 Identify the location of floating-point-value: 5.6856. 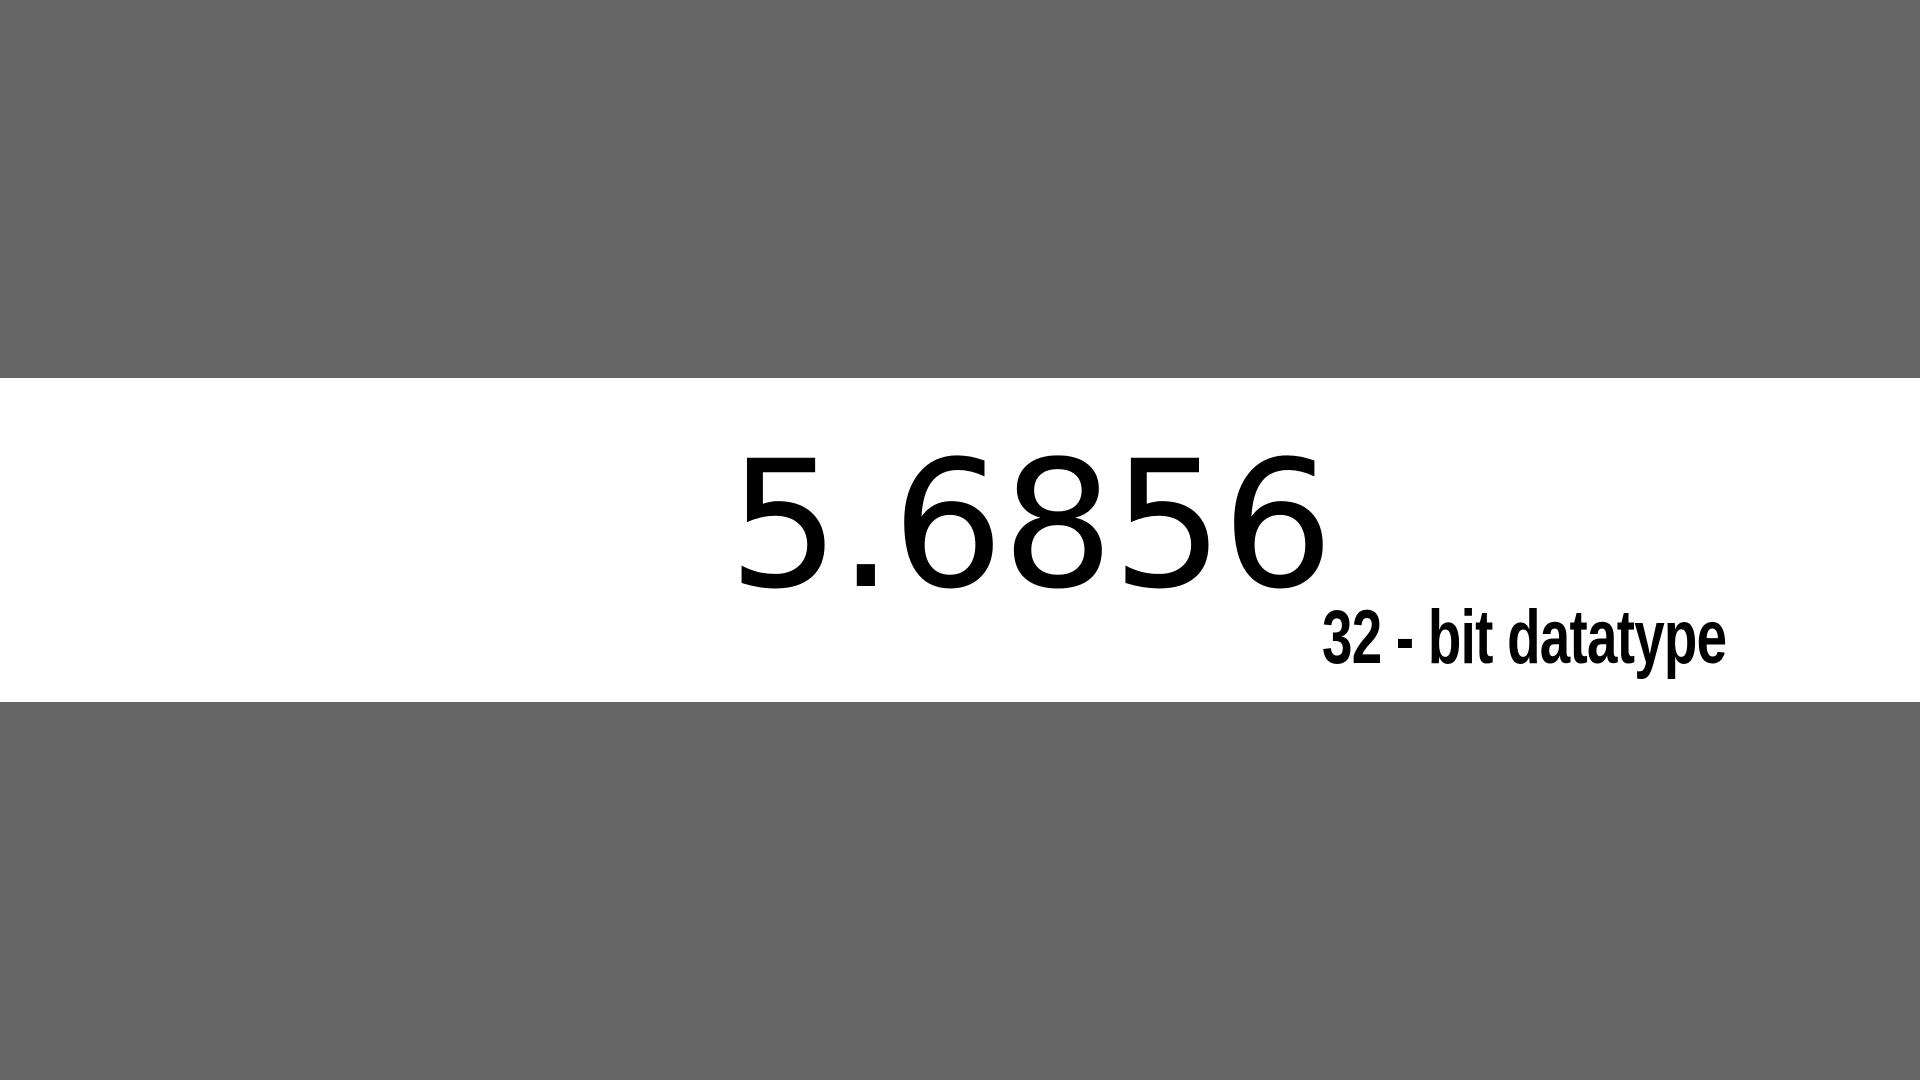
(1031, 525).